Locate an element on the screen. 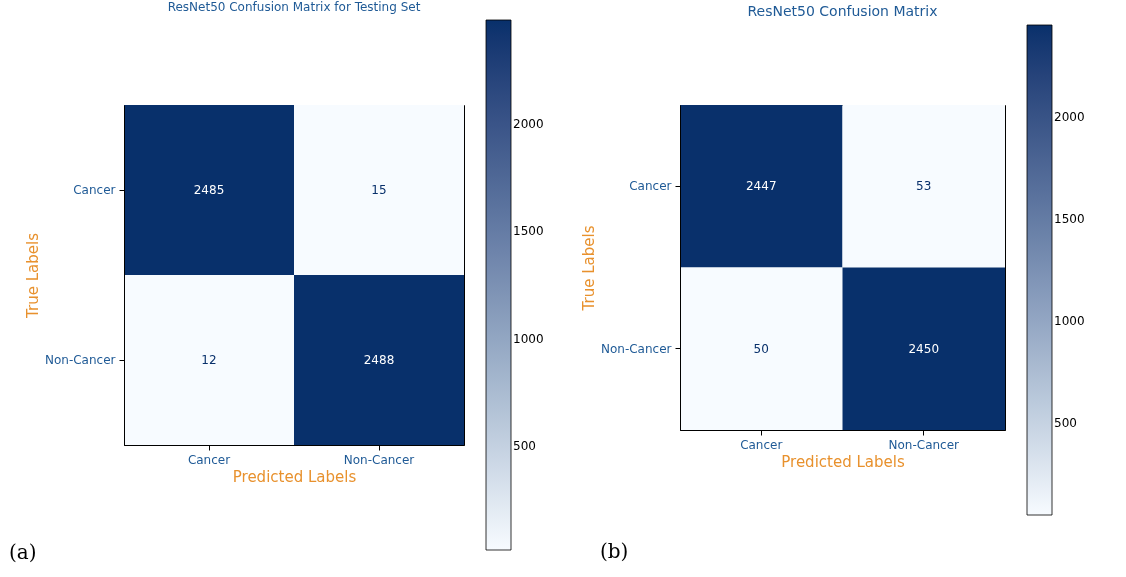 The image size is (1126, 577). chart-title: ResNet50 Confusion Matrix is located at coordinates (842, 11).